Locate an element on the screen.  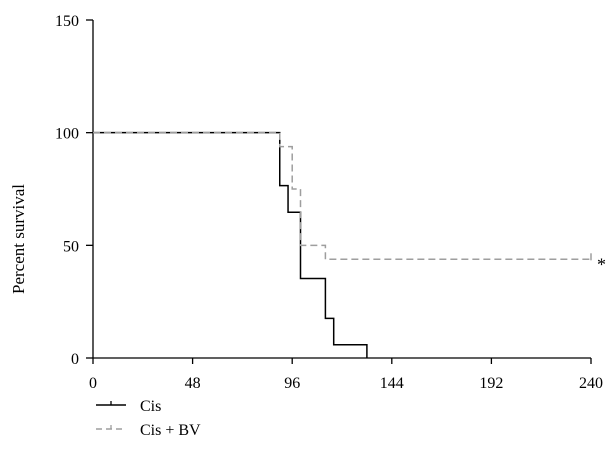
y-tick-label: 50 is located at coordinates (71, 246).